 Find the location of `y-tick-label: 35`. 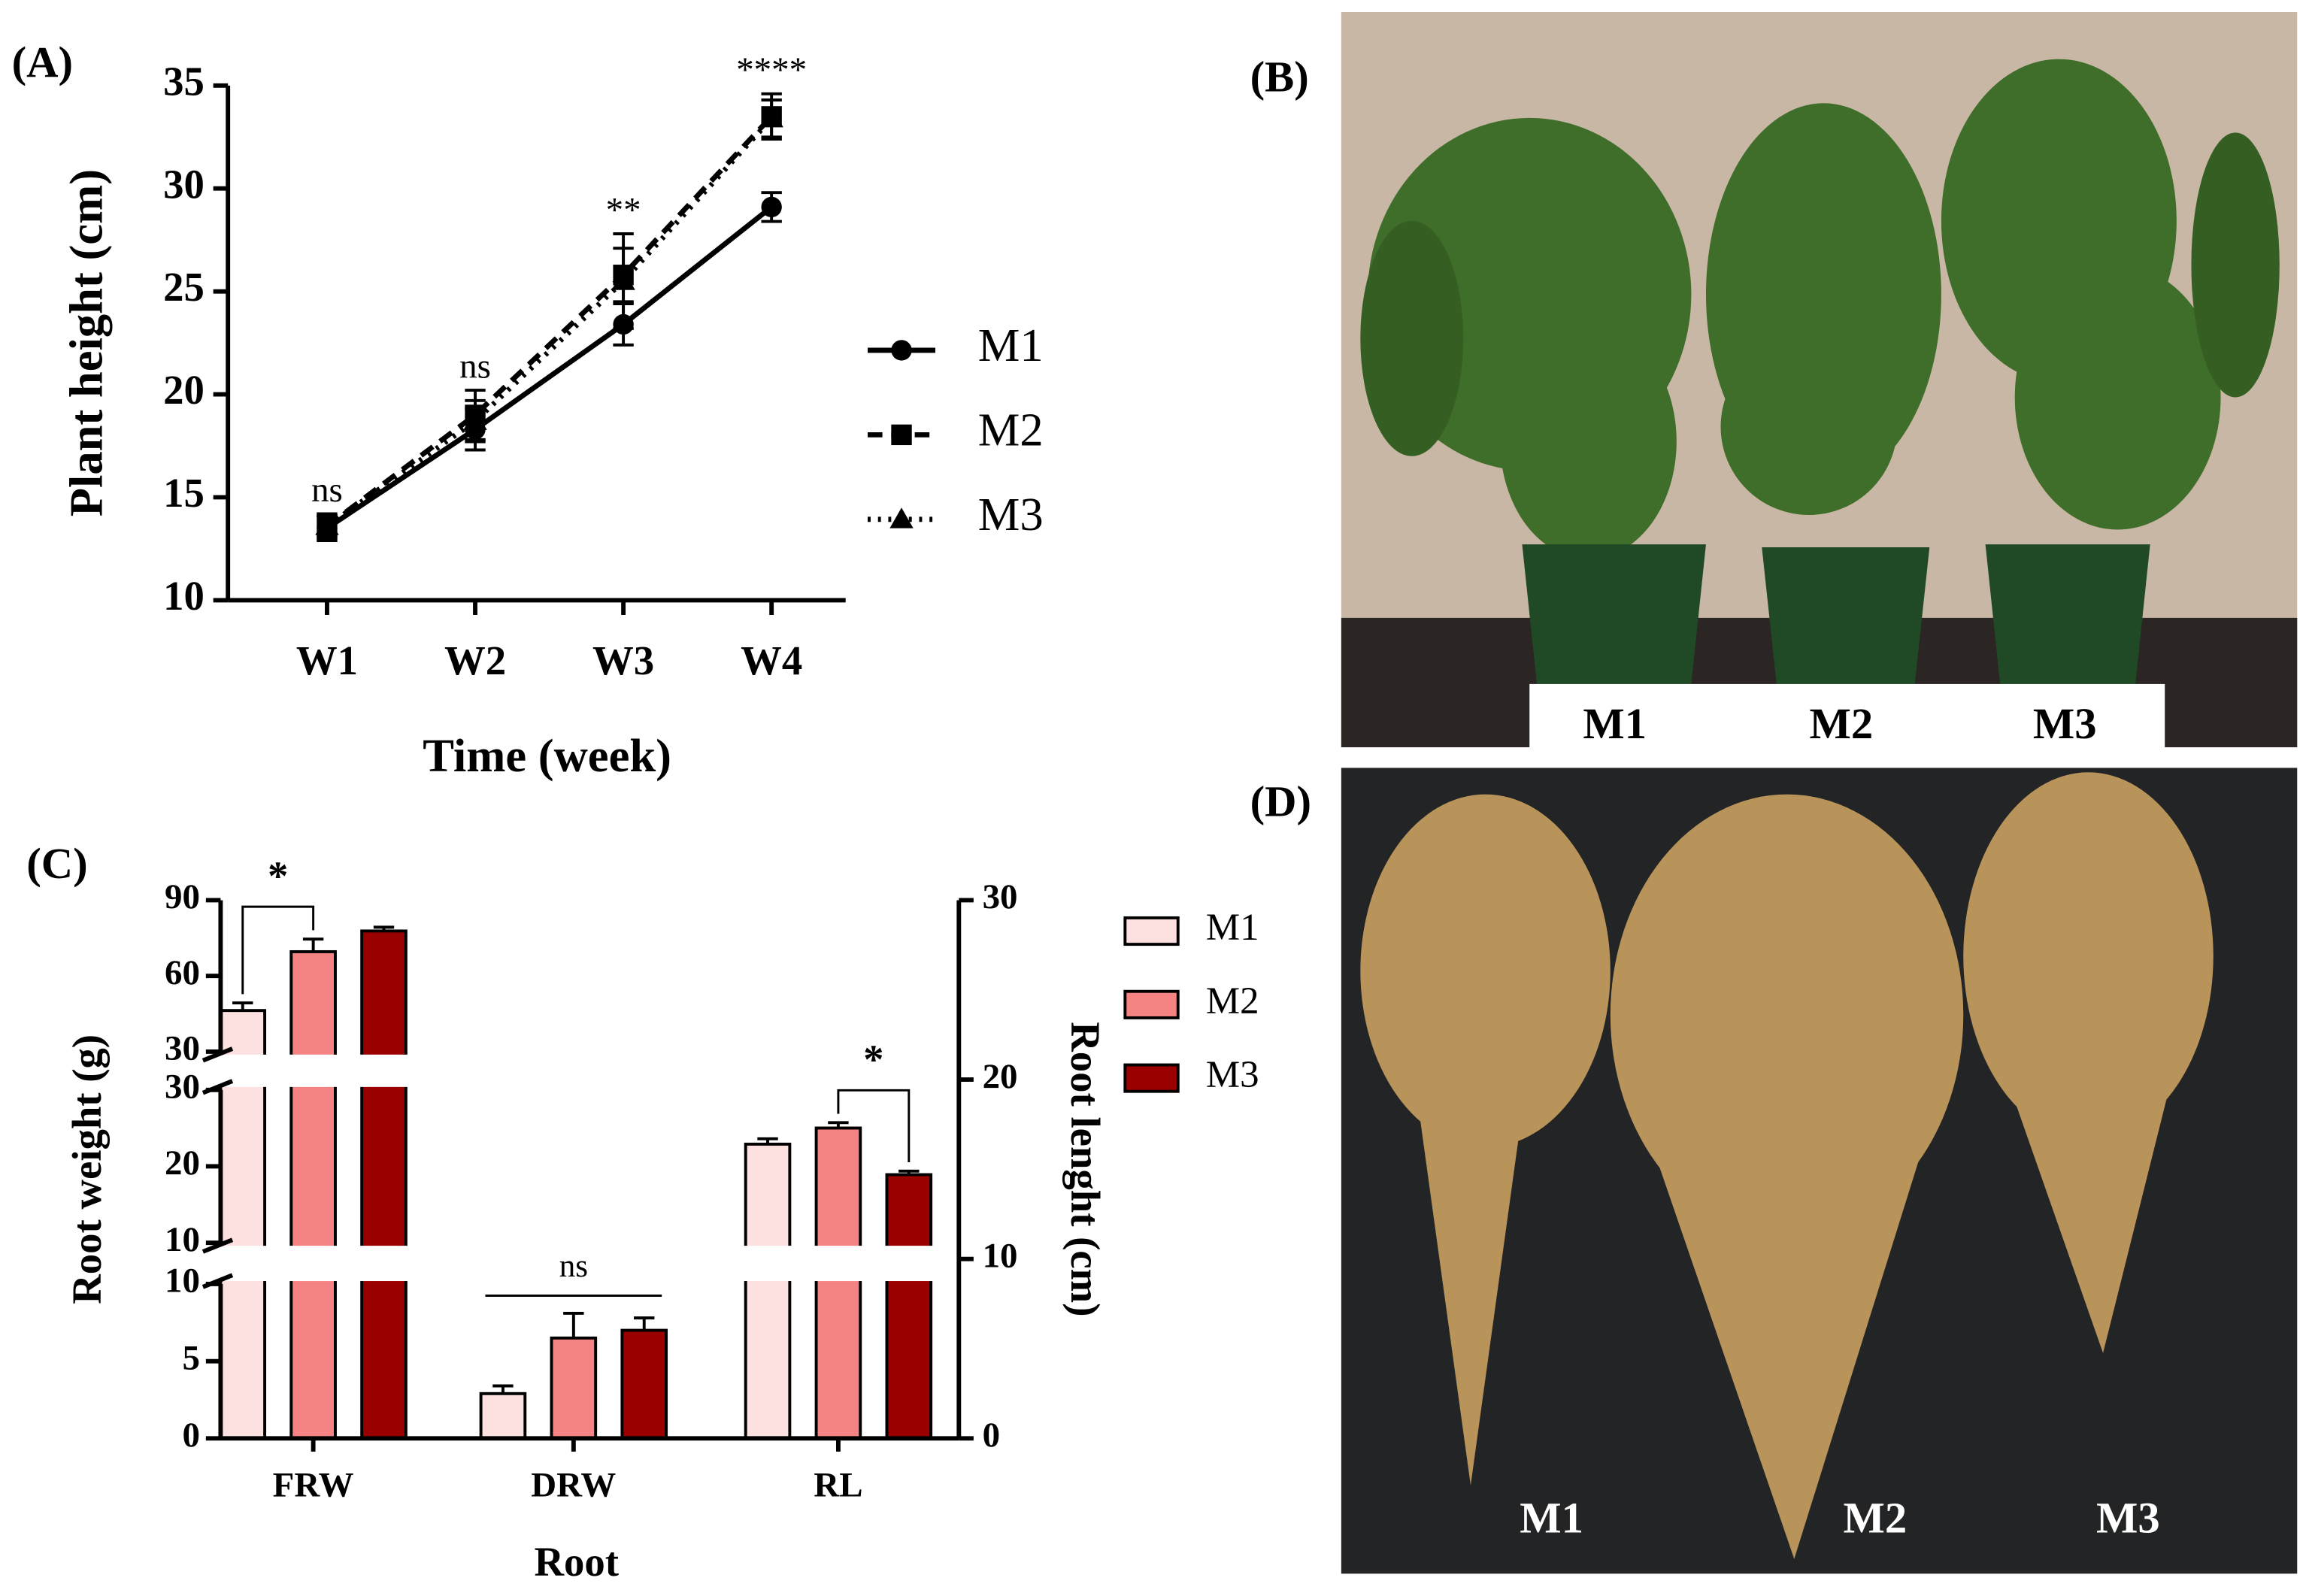

y-tick-label: 35 is located at coordinates (184, 81).